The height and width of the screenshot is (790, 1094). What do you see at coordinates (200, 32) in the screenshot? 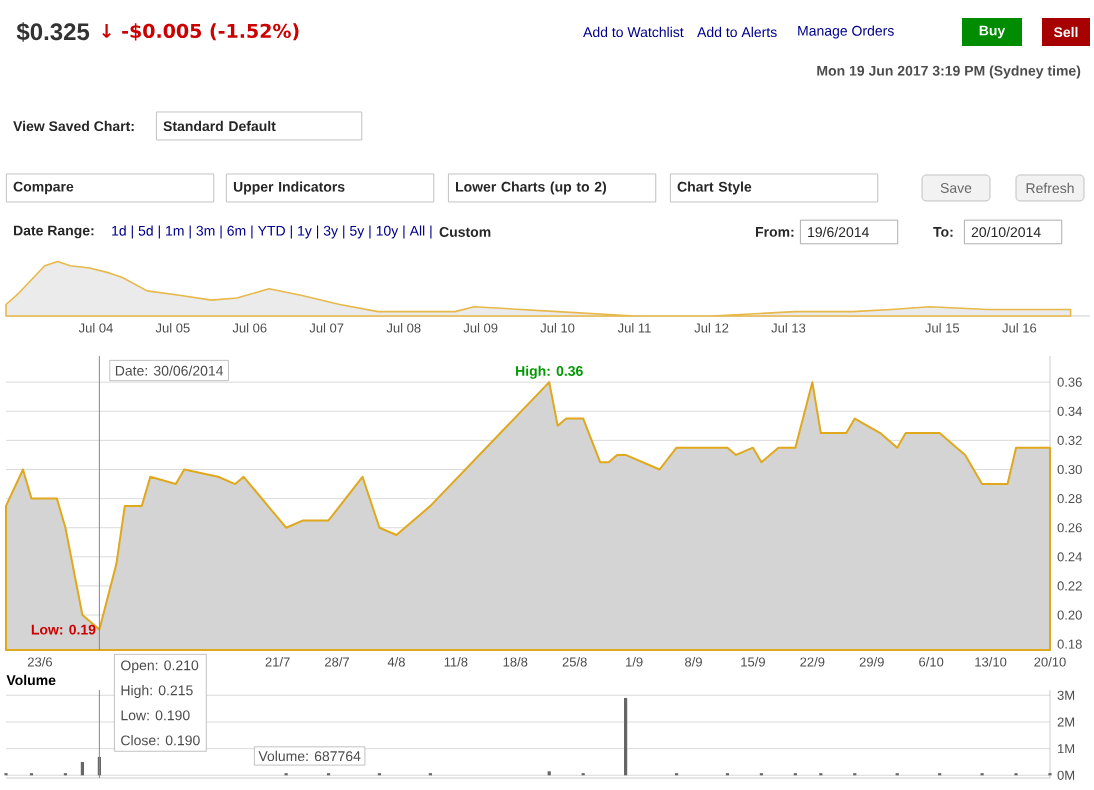
I see `chart-subtitle: ↓ -$0.005 (-1.52%)` at bounding box center [200, 32].